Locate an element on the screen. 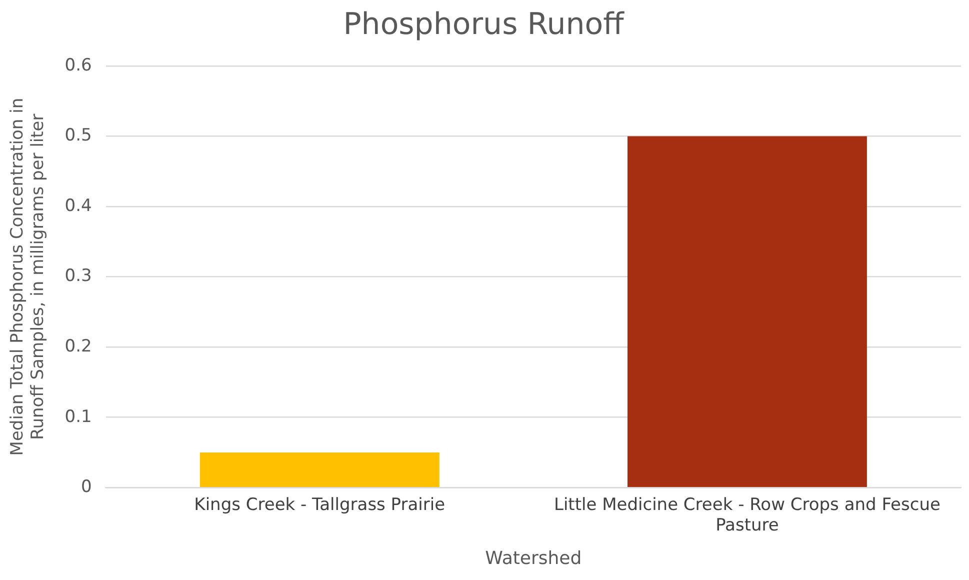 The height and width of the screenshot is (580, 969). chart-title: Phosphorus Runoff is located at coordinates (484, 24).